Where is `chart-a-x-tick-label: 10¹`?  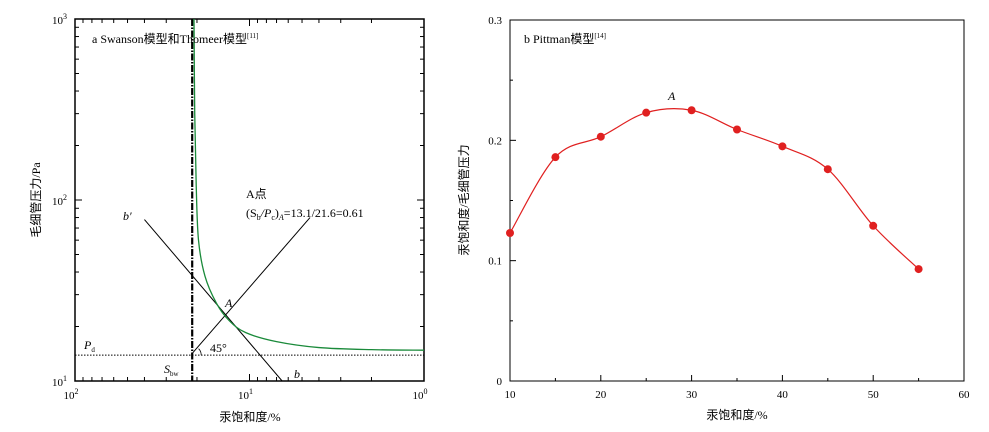
chart-a-x-tick-label: 10¹ is located at coordinates (245, 394).